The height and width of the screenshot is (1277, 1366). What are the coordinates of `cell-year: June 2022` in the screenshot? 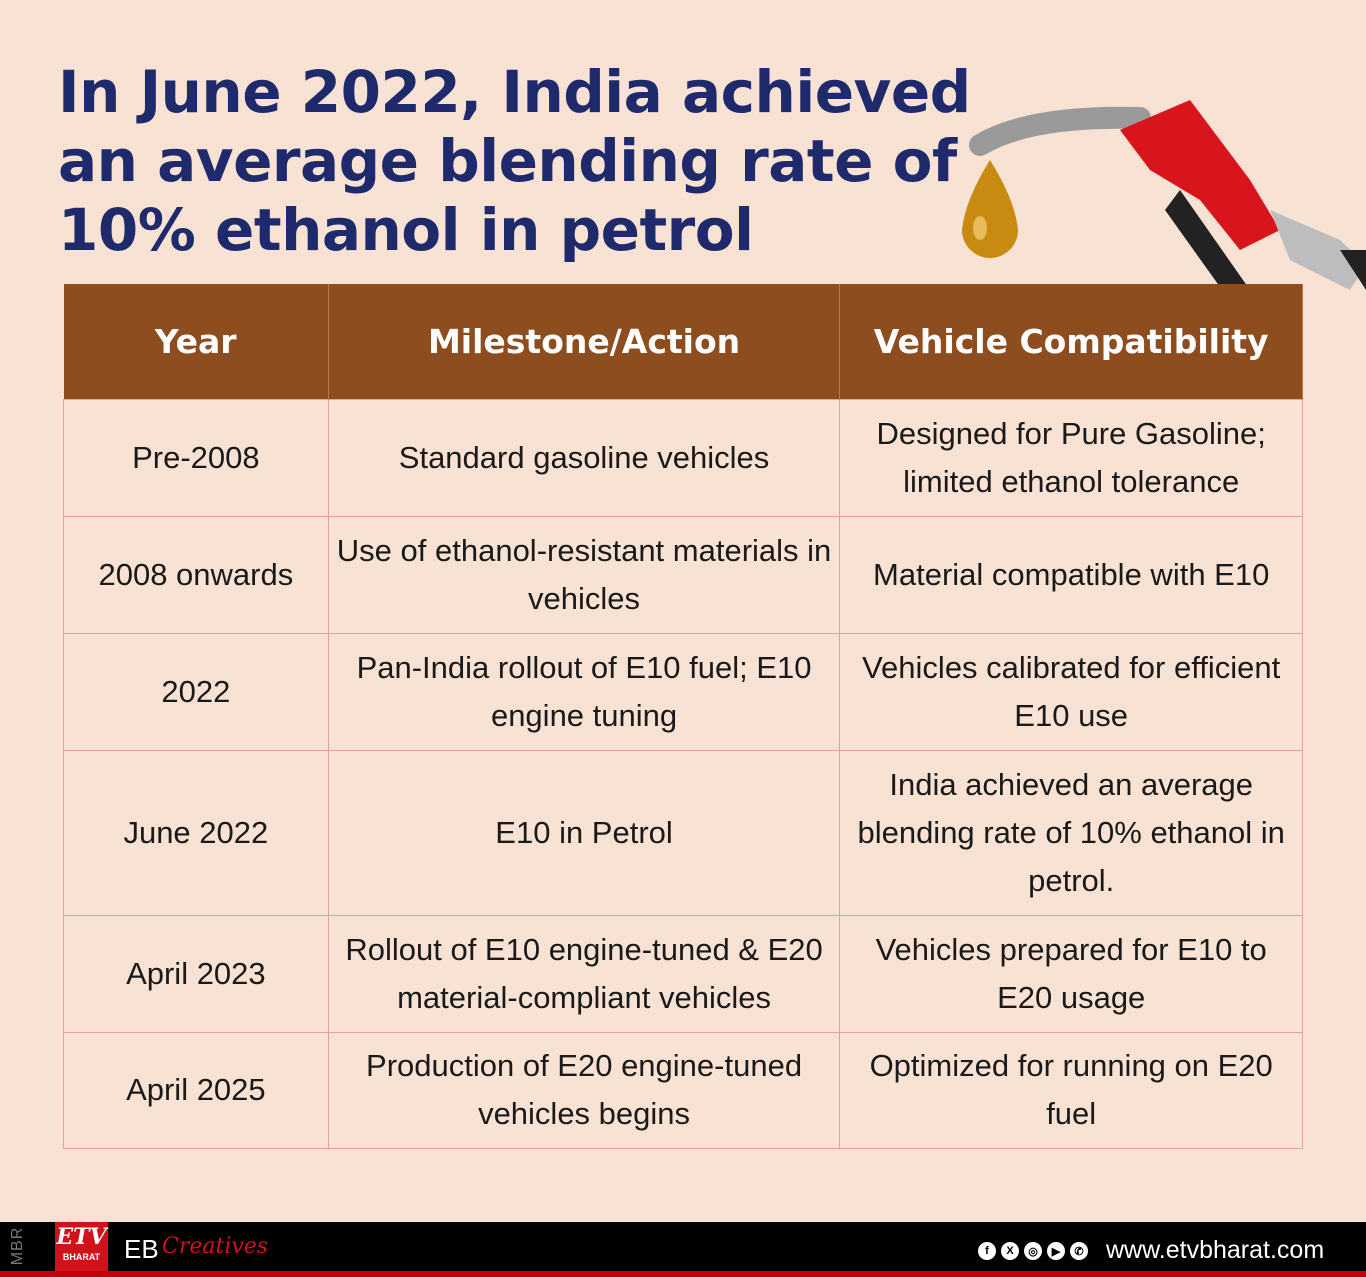 It's located at (196, 832).